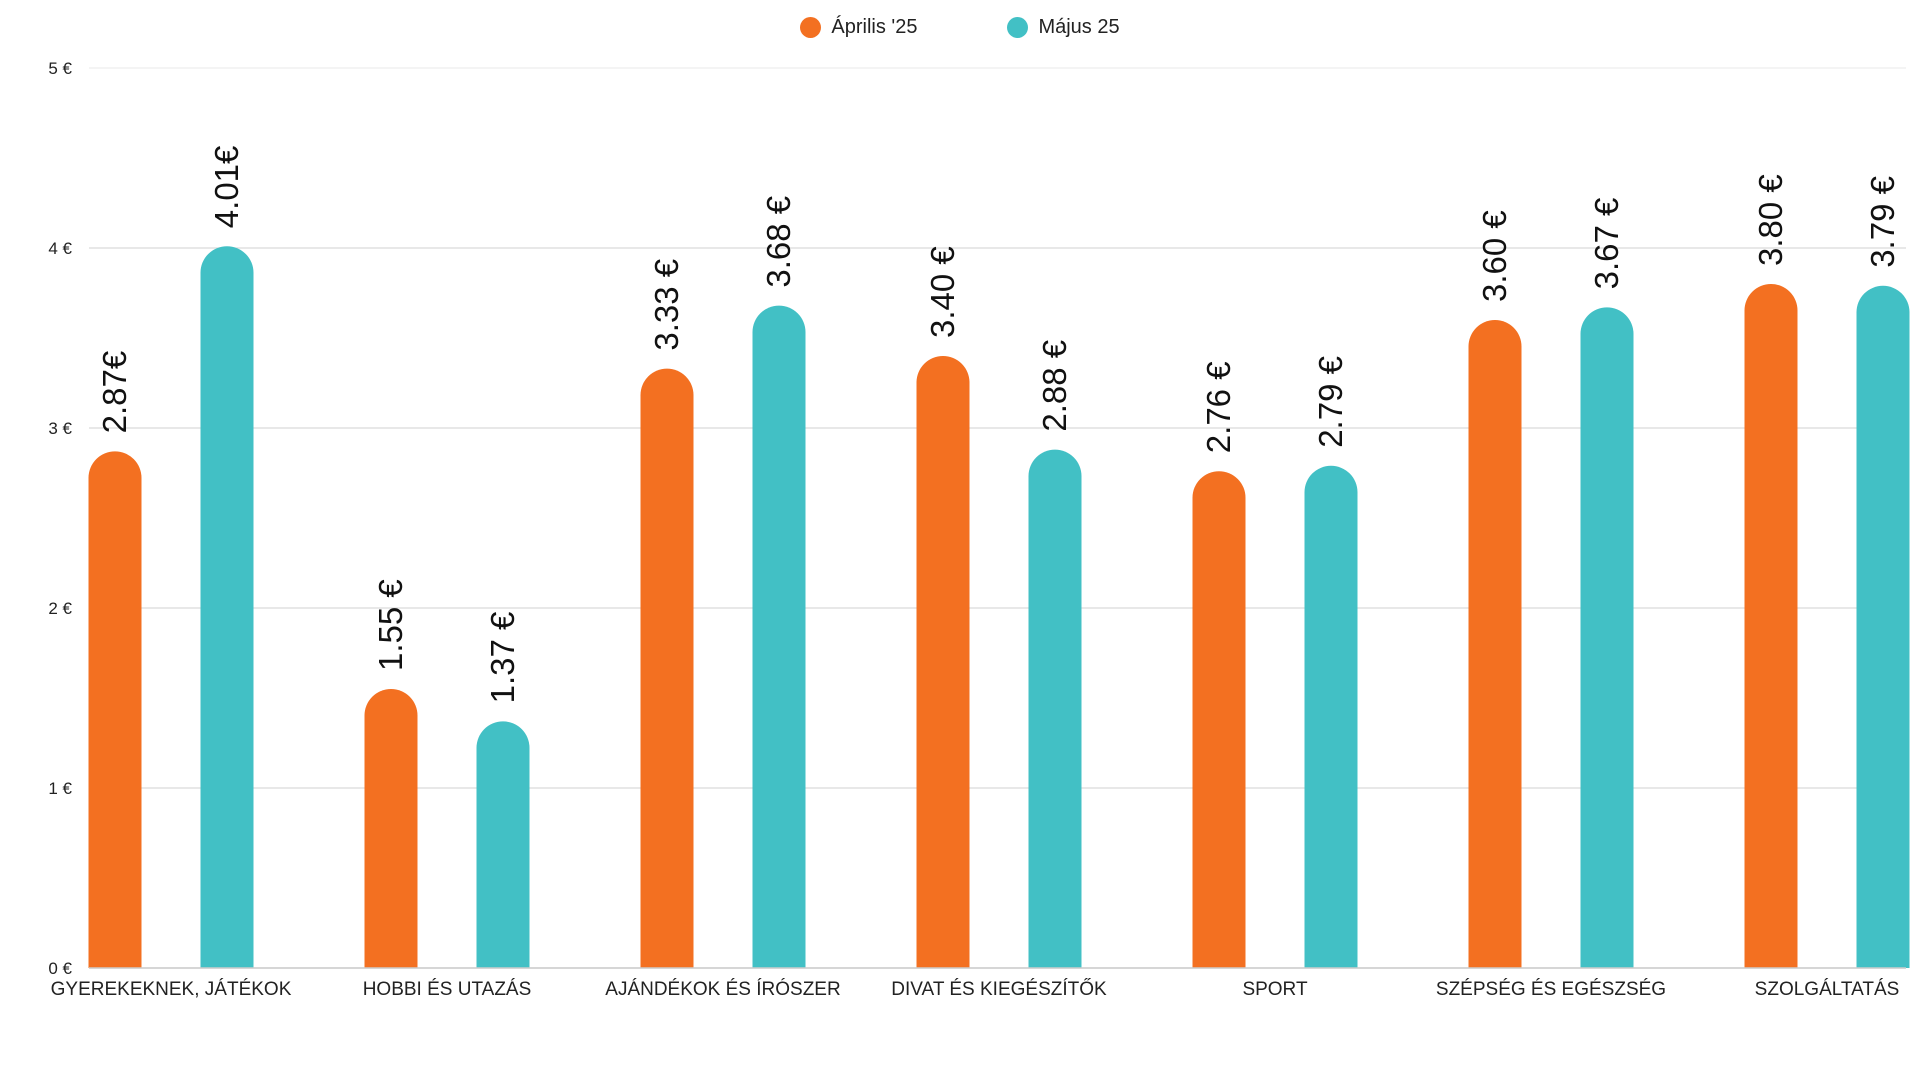 The width and height of the screenshot is (1920, 1080). Describe the element at coordinates (60, 608) in the screenshot. I see `y-tick-label: 2 €` at that location.